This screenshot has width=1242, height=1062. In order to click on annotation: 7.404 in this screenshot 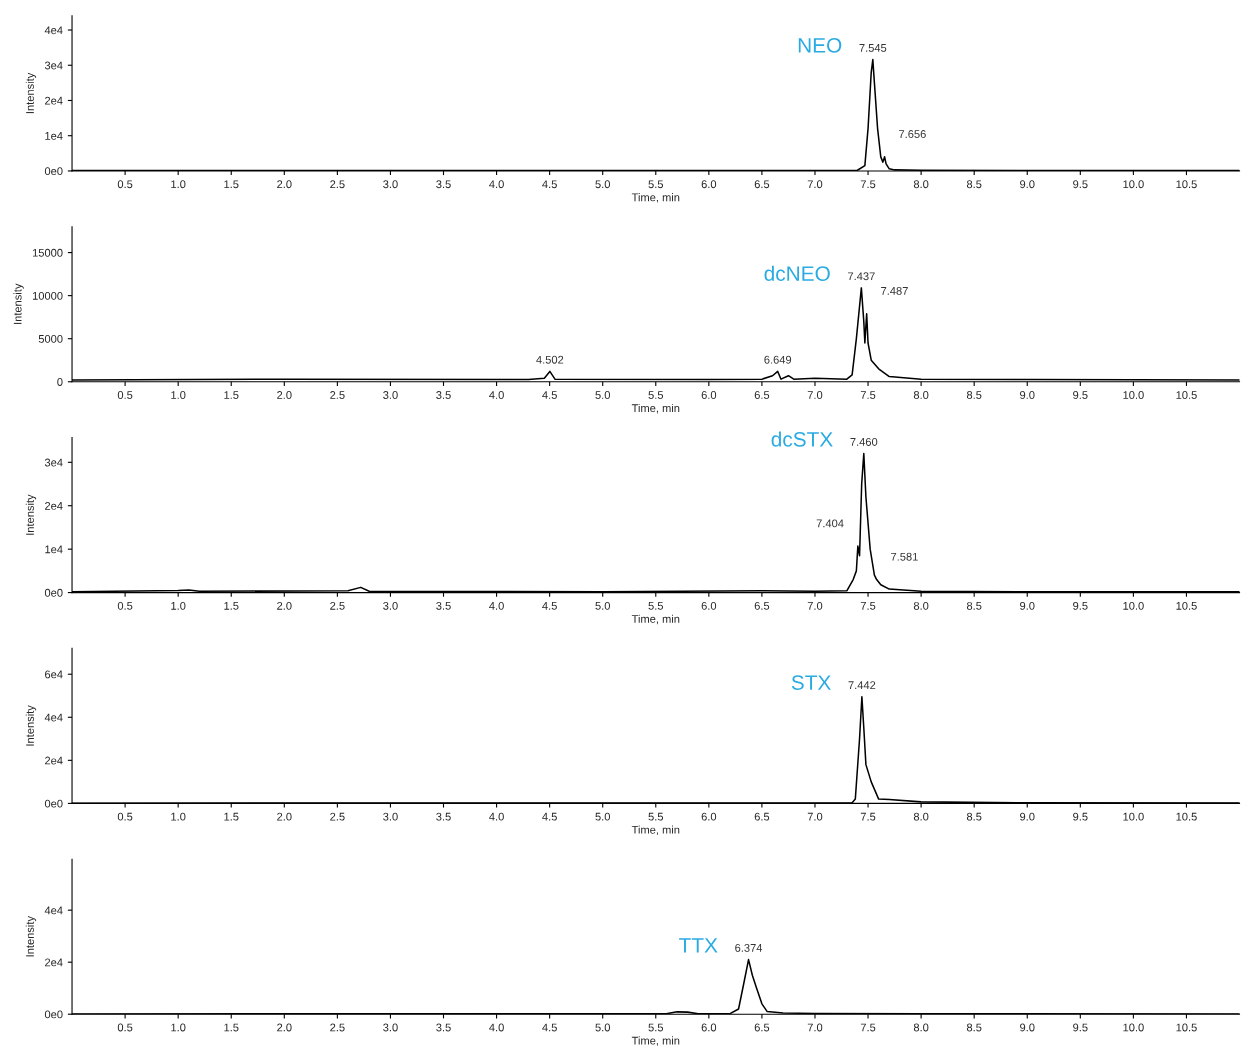, I will do `click(830, 523)`.